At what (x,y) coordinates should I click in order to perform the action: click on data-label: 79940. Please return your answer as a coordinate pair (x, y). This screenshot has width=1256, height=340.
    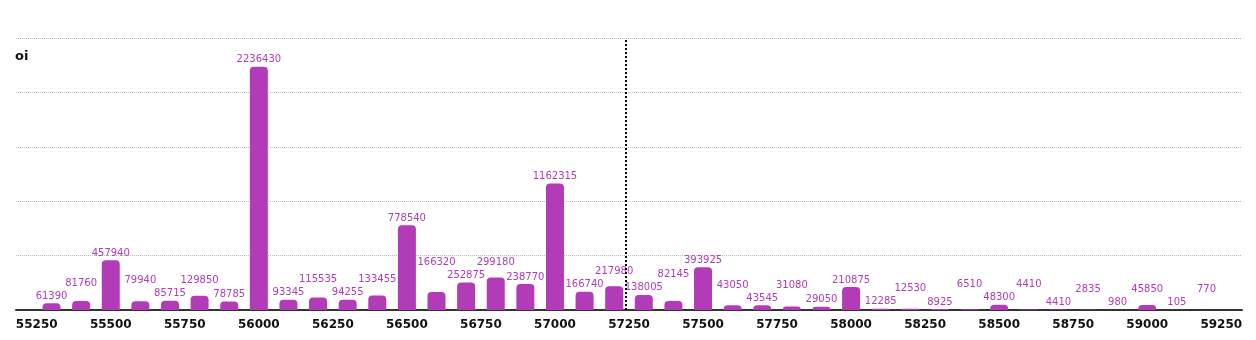
    Looking at the image, I should click on (140, 280).